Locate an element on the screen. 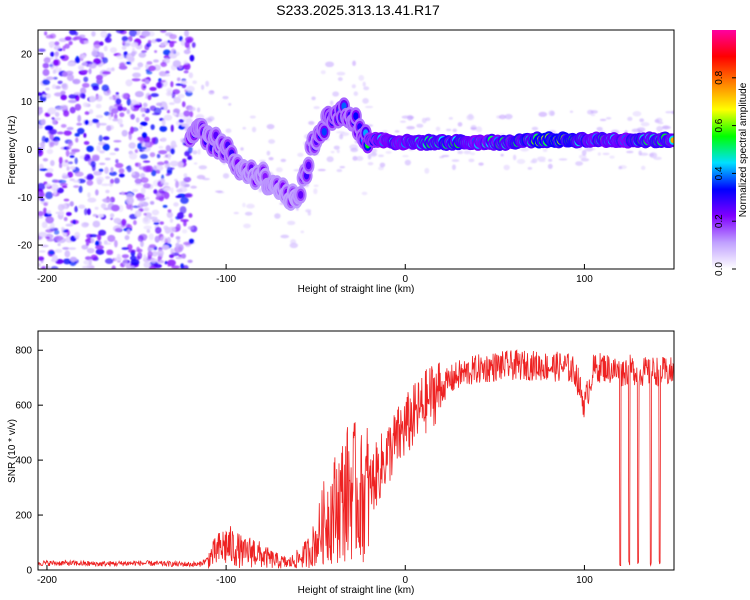 The width and height of the screenshot is (750, 600). snr-y-label: SNR (10 * v/v) is located at coordinates (12, 451).